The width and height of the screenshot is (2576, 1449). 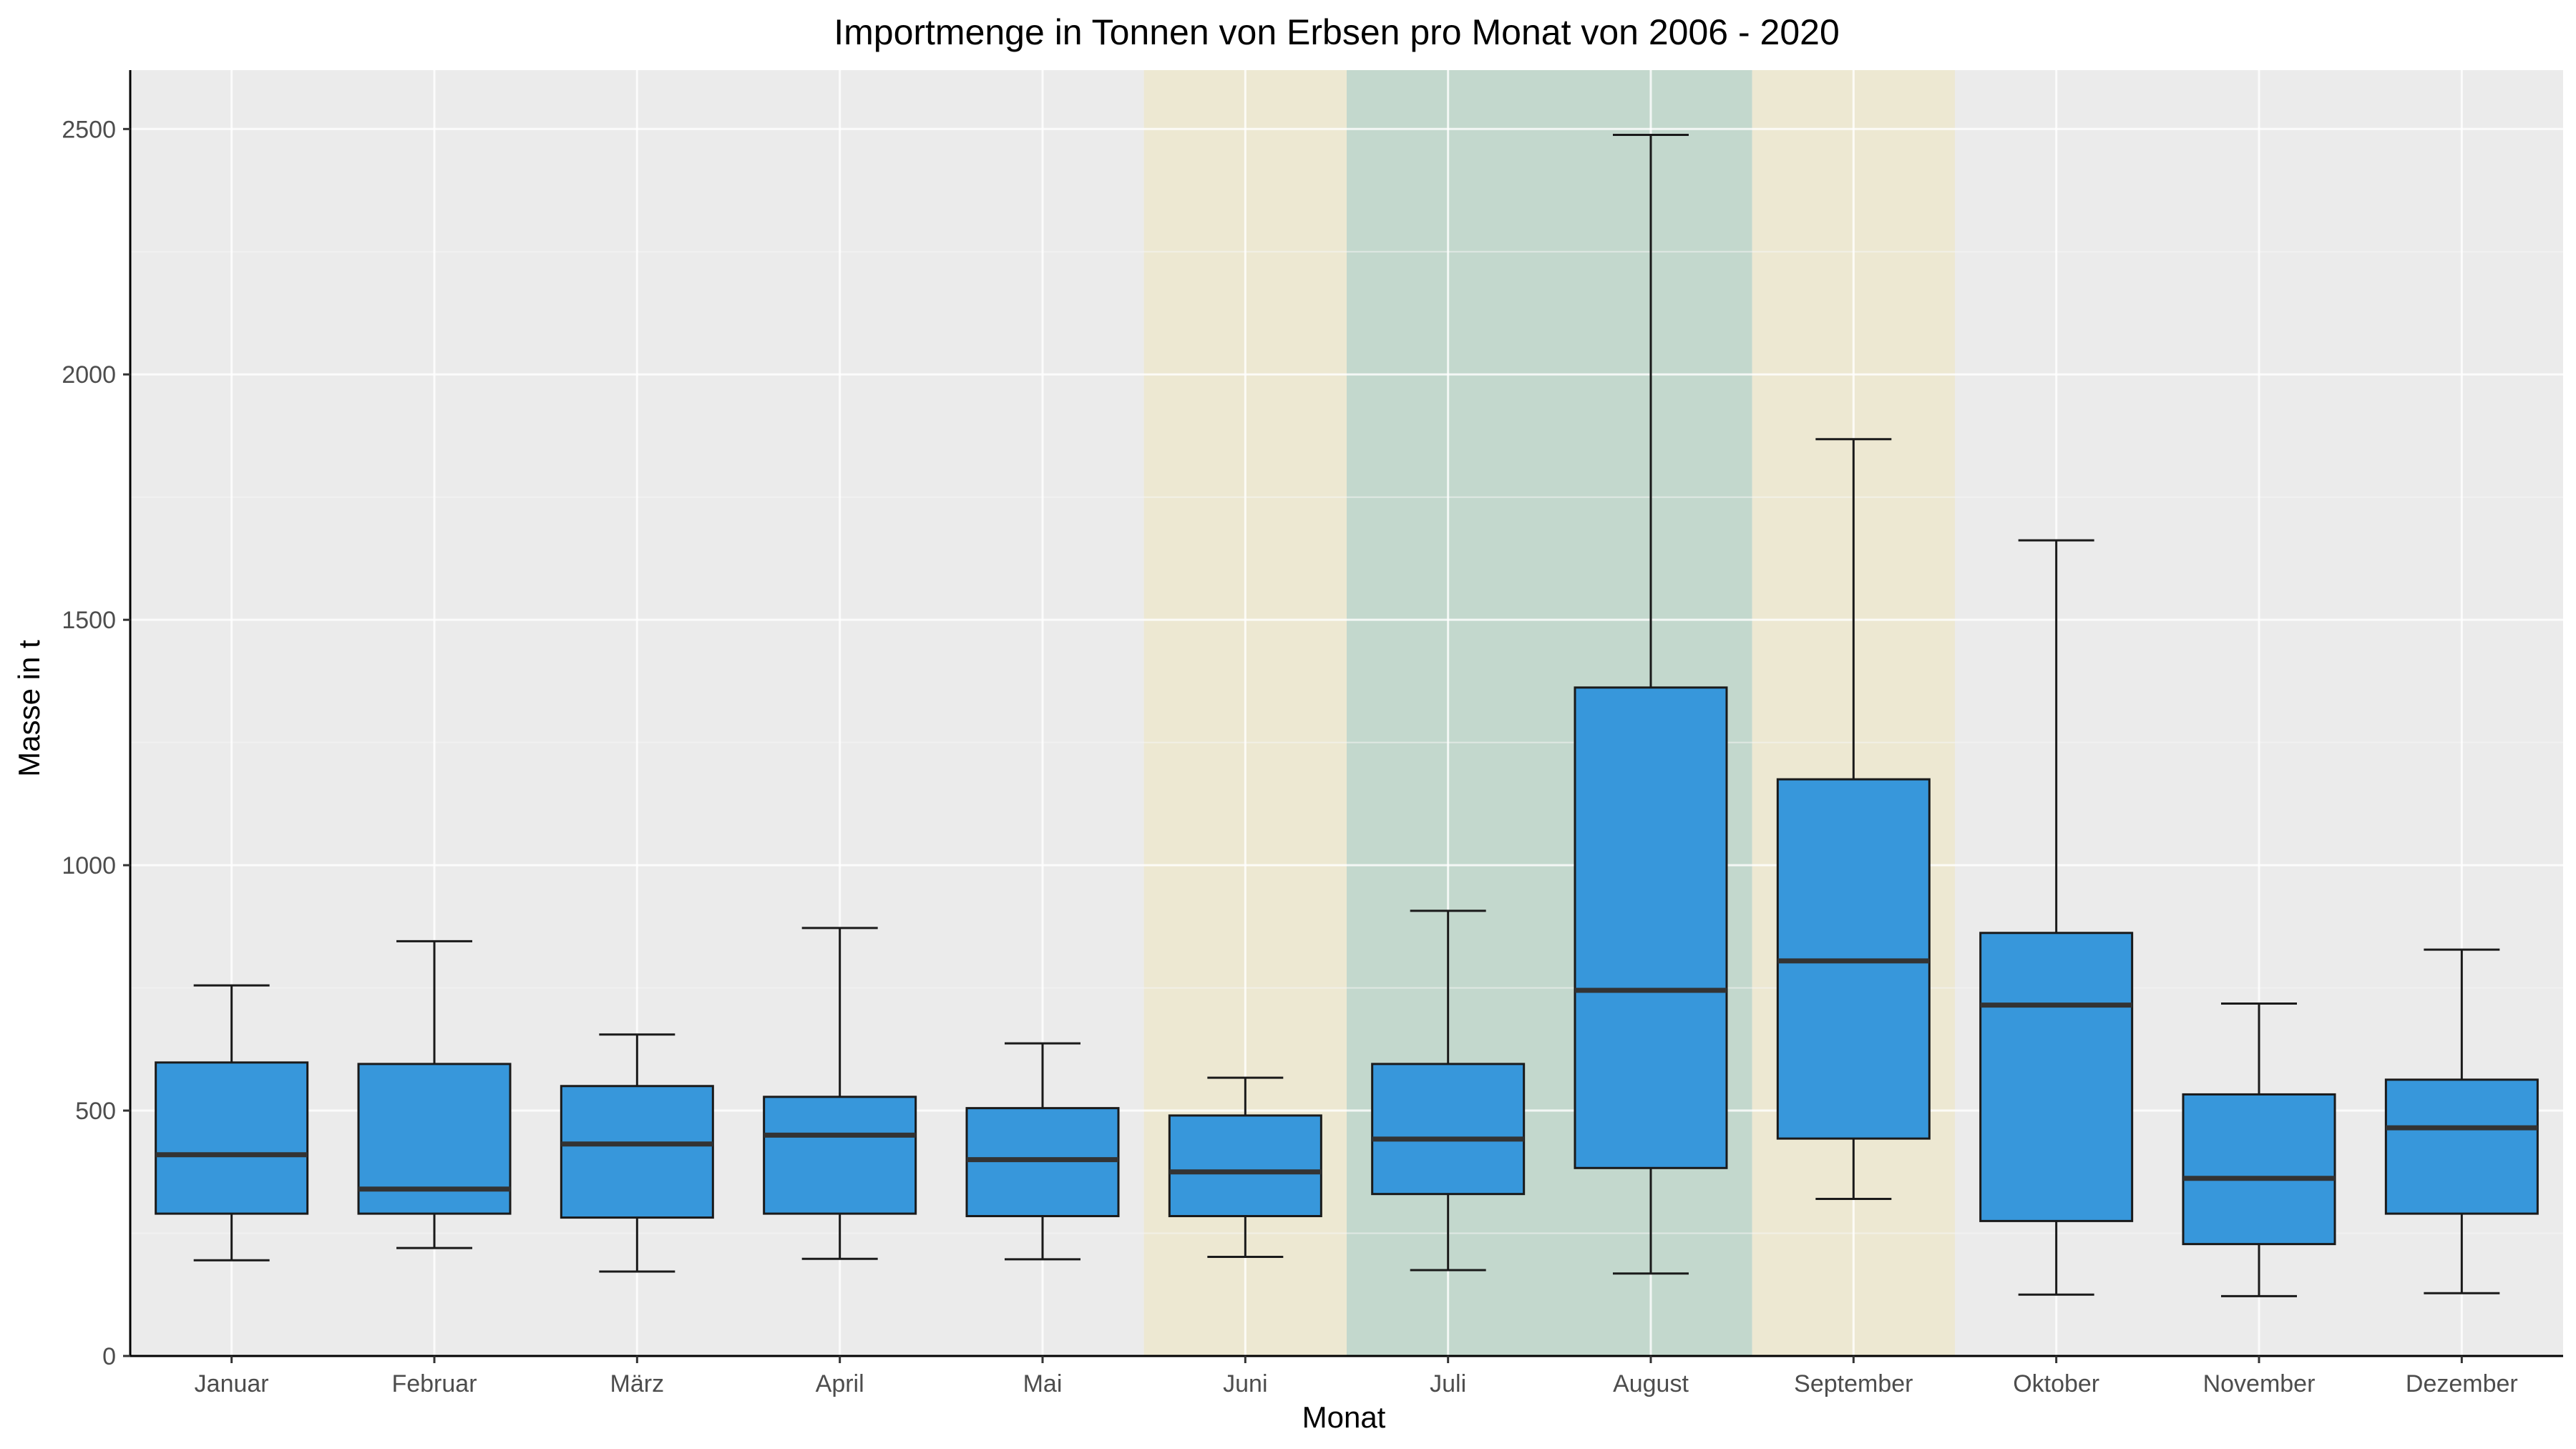 What do you see at coordinates (95, 1111) in the screenshot?
I see `y-tick-label: 500` at bounding box center [95, 1111].